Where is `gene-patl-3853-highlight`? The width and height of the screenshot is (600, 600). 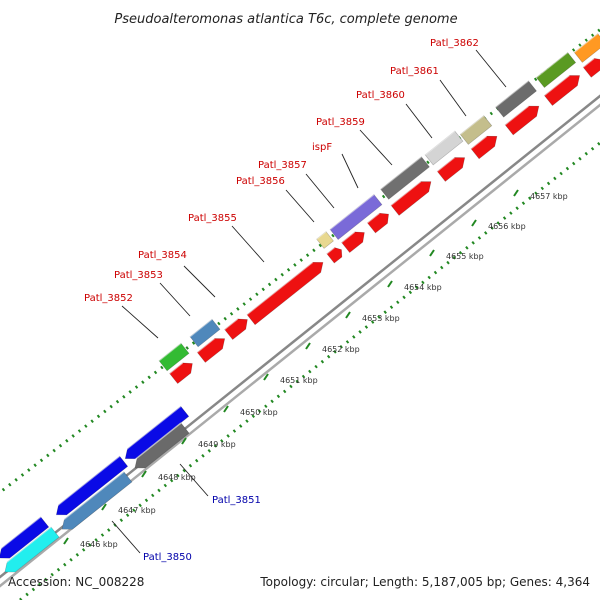
gene-patl-3853-highlight is located at coordinates (201, 328).